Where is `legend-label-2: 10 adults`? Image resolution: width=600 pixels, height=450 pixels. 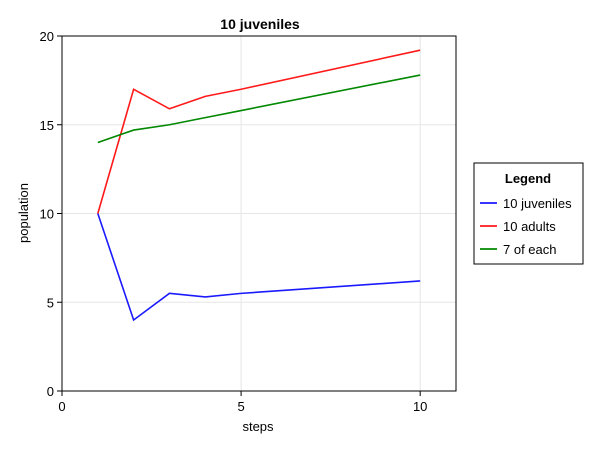 legend-label-2: 10 adults is located at coordinates (529, 226).